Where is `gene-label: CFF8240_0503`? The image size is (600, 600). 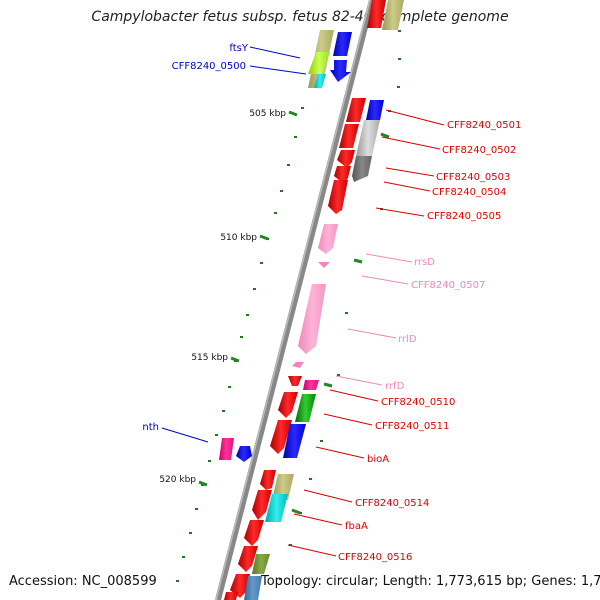 gene-label: CFF8240_0503 is located at coordinates (473, 177).